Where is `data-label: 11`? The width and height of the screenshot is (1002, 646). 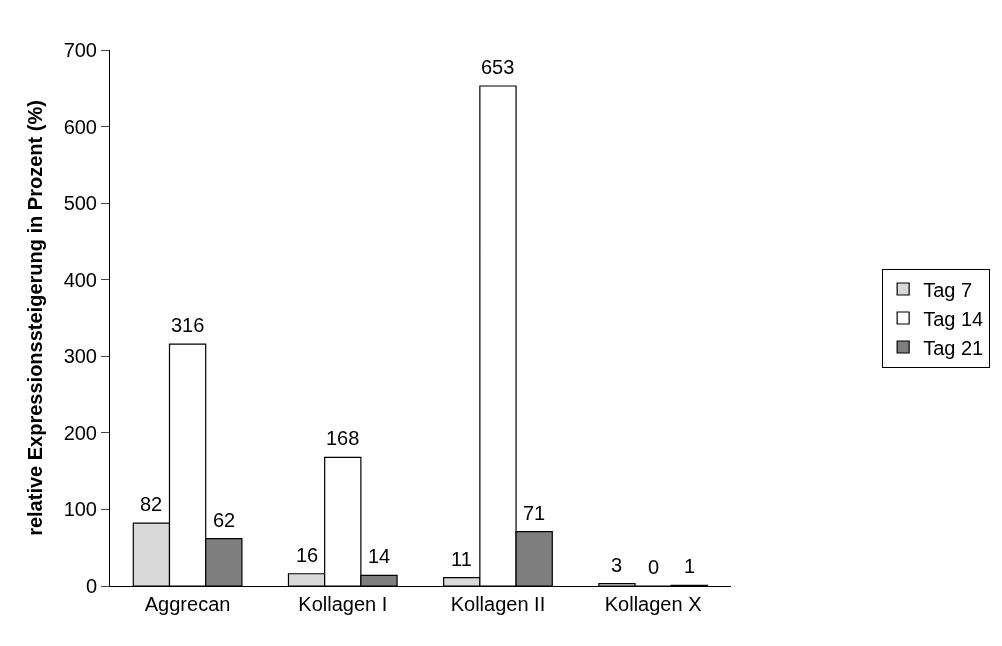 data-label: 11 is located at coordinates (461, 559).